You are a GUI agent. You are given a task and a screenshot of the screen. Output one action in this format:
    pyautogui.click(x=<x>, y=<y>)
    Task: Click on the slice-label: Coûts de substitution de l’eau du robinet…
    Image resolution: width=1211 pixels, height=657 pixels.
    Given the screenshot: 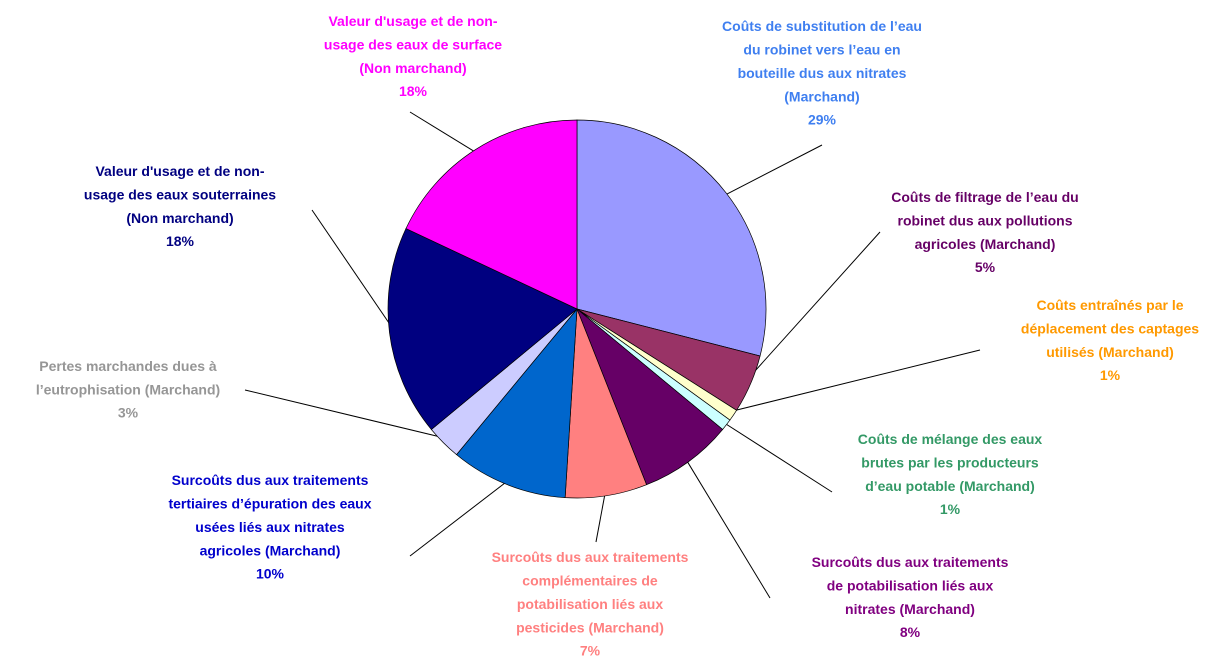 What is the action you would take?
    pyautogui.click(x=822, y=61)
    